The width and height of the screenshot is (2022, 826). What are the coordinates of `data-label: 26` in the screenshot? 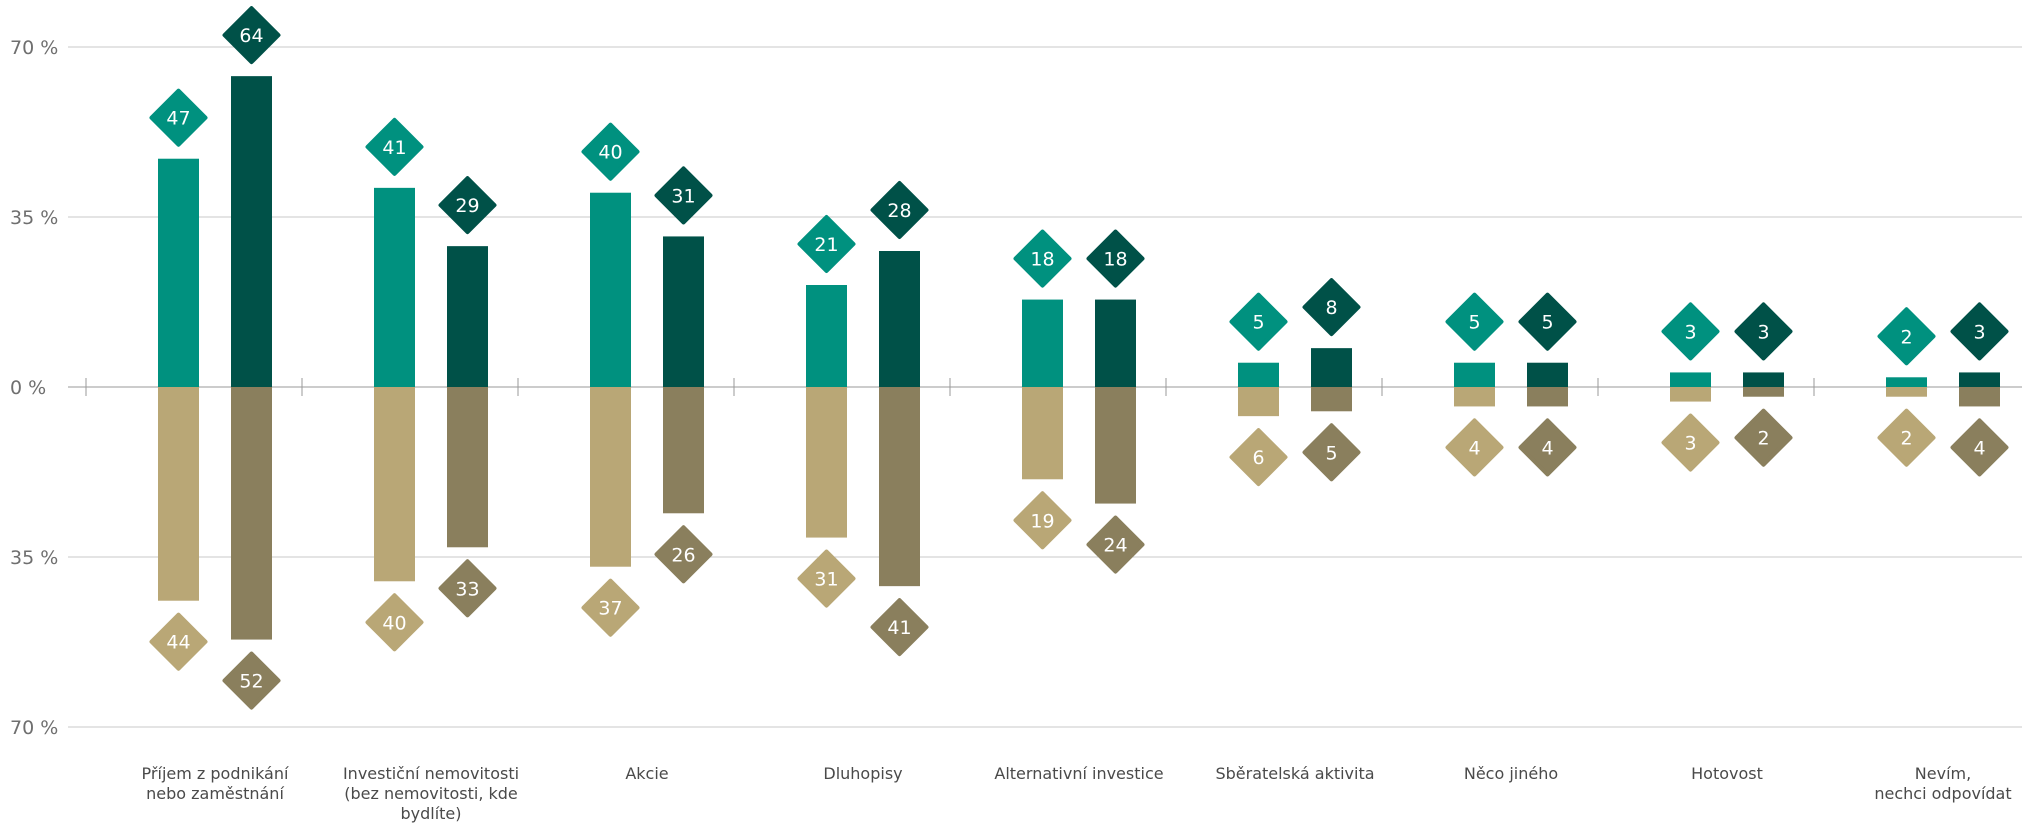 It's located at (683, 555).